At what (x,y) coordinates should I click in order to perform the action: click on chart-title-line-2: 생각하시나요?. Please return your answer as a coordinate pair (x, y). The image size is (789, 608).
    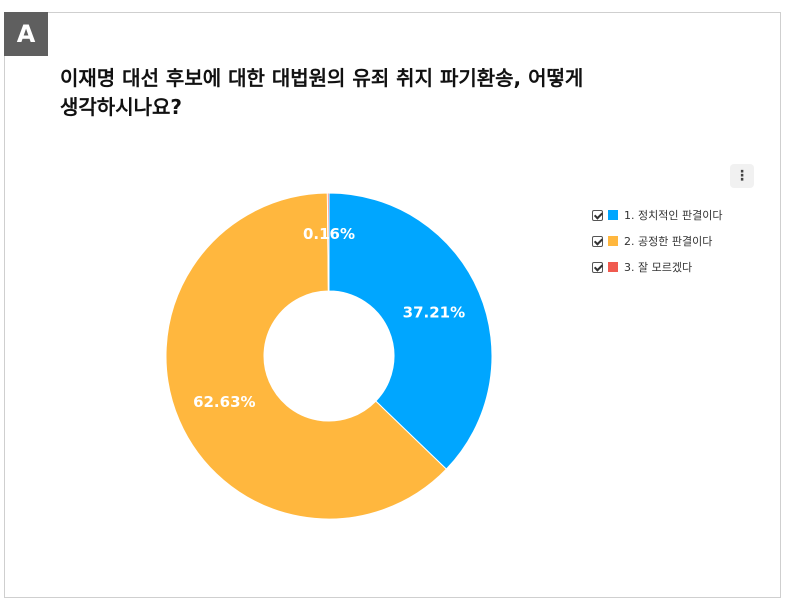
    Looking at the image, I should click on (121, 107).